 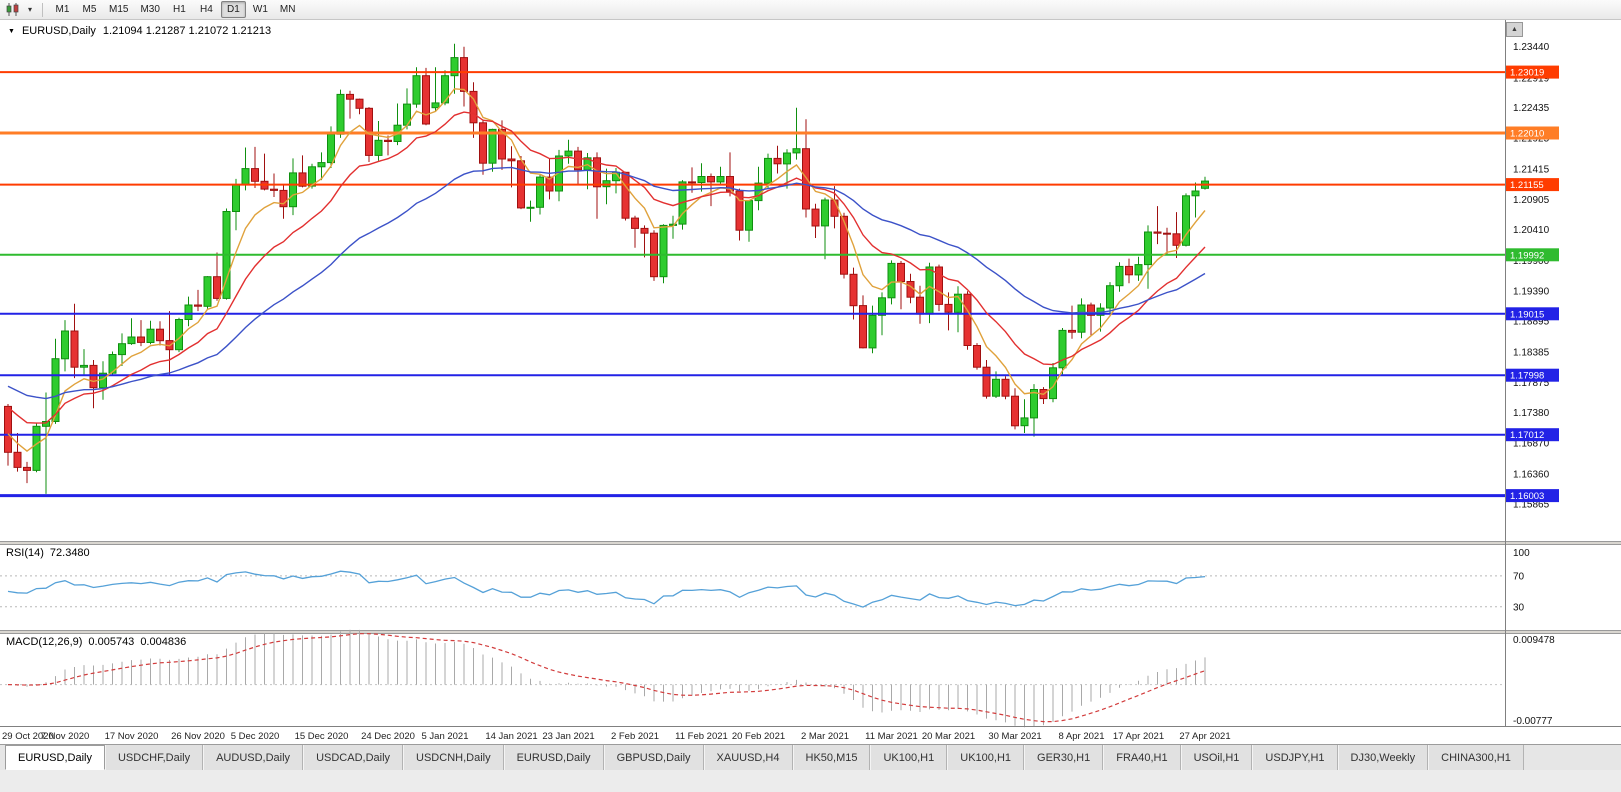 I want to click on svg-text: 29 Oct 2020, so click(x=28, y=736).